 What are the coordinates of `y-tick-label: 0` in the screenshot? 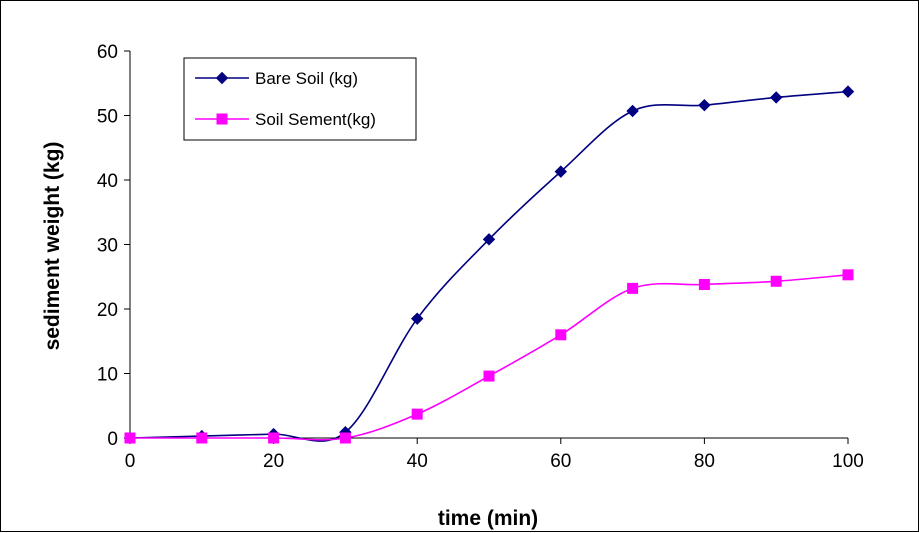 It's located at (112, 439).